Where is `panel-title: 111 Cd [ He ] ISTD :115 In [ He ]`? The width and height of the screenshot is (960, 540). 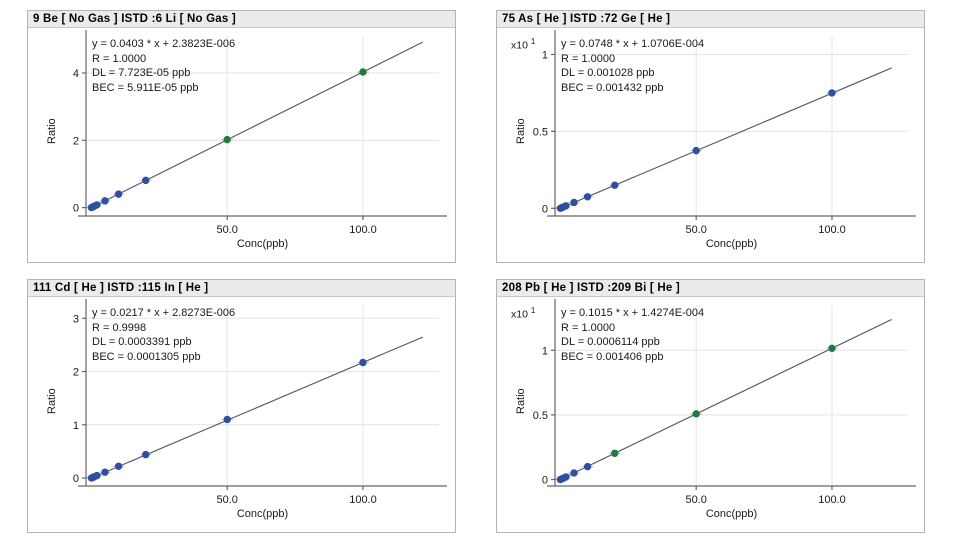
panel-title: 111 Cd [ He ] ISTD :115 In [ He ] is located at coordinates (241, 288).